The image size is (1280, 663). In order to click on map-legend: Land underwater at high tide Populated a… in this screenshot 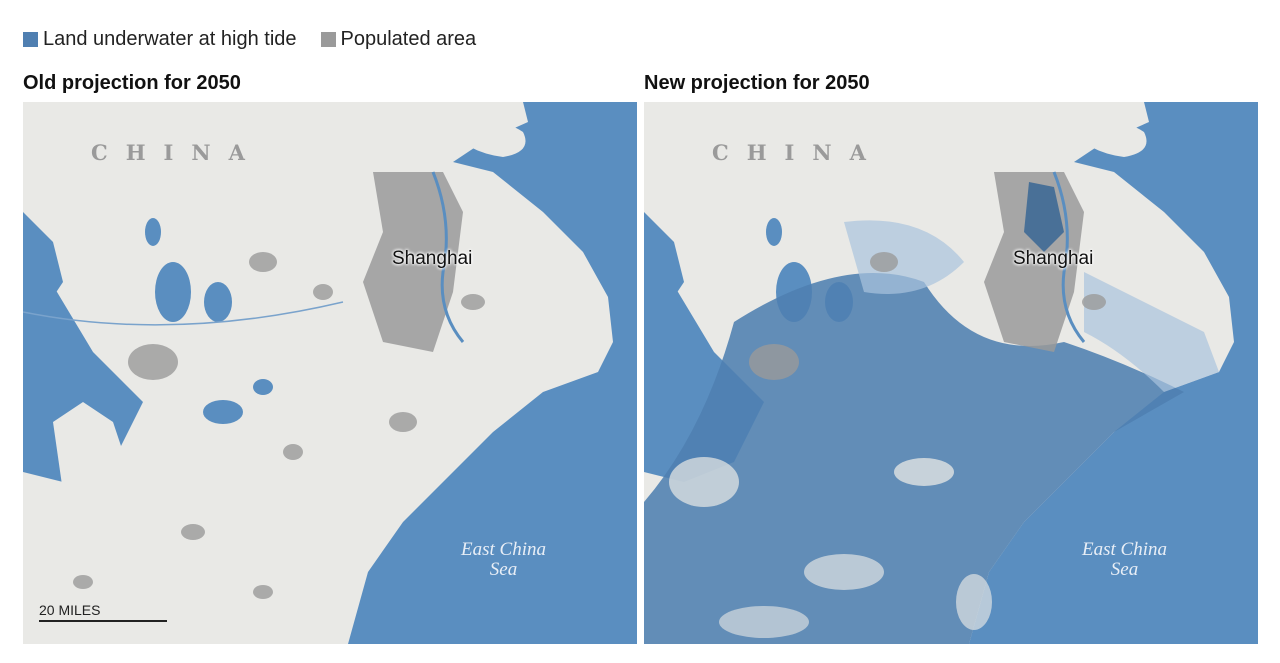, I will do `click(261, 39)`.